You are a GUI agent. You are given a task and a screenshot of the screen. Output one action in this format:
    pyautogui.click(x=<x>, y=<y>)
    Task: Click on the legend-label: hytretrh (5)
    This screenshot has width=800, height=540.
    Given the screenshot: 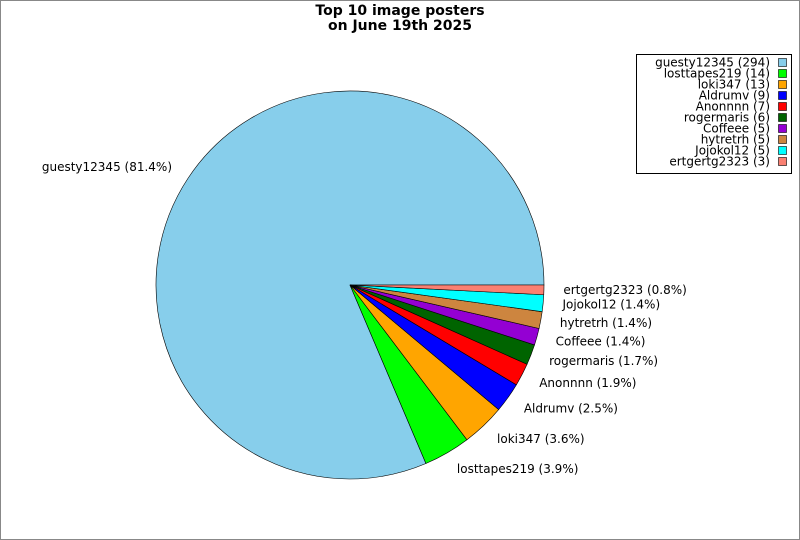 What is the action you would take?
    pyautogui.click(x=735, y=140)
    